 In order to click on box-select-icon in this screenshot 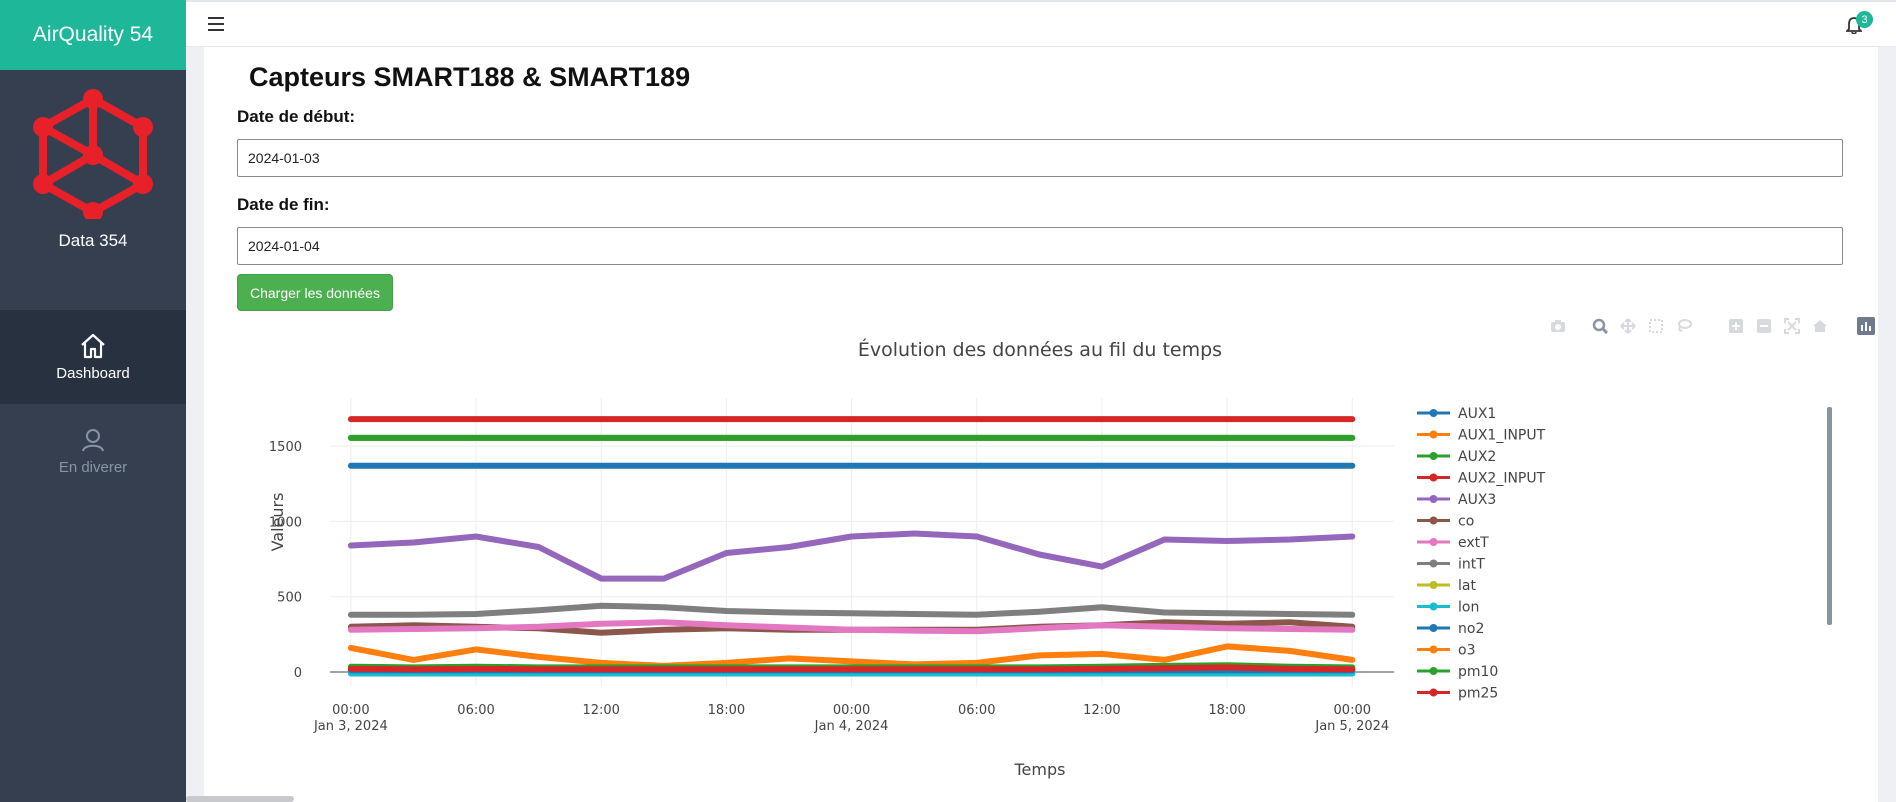, I will do `click(1656, 326)`.